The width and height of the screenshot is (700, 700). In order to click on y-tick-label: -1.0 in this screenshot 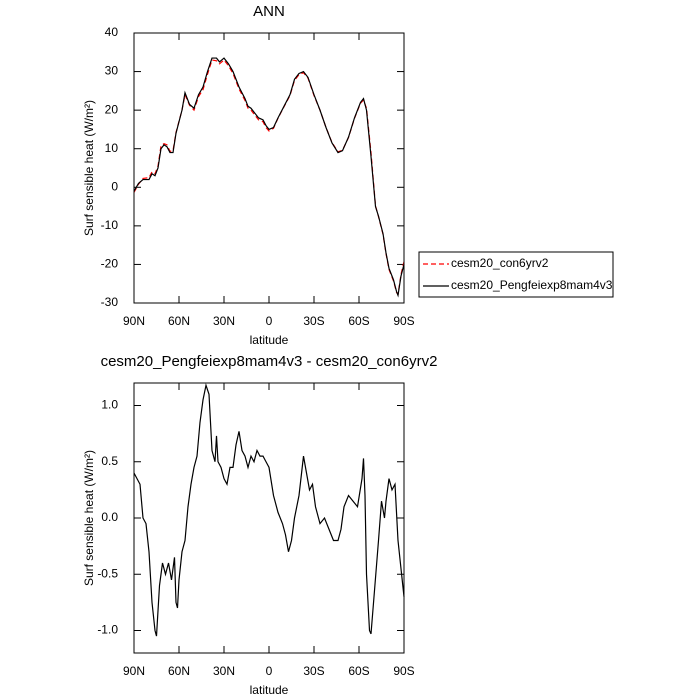, I will do `click(107, 630)`.